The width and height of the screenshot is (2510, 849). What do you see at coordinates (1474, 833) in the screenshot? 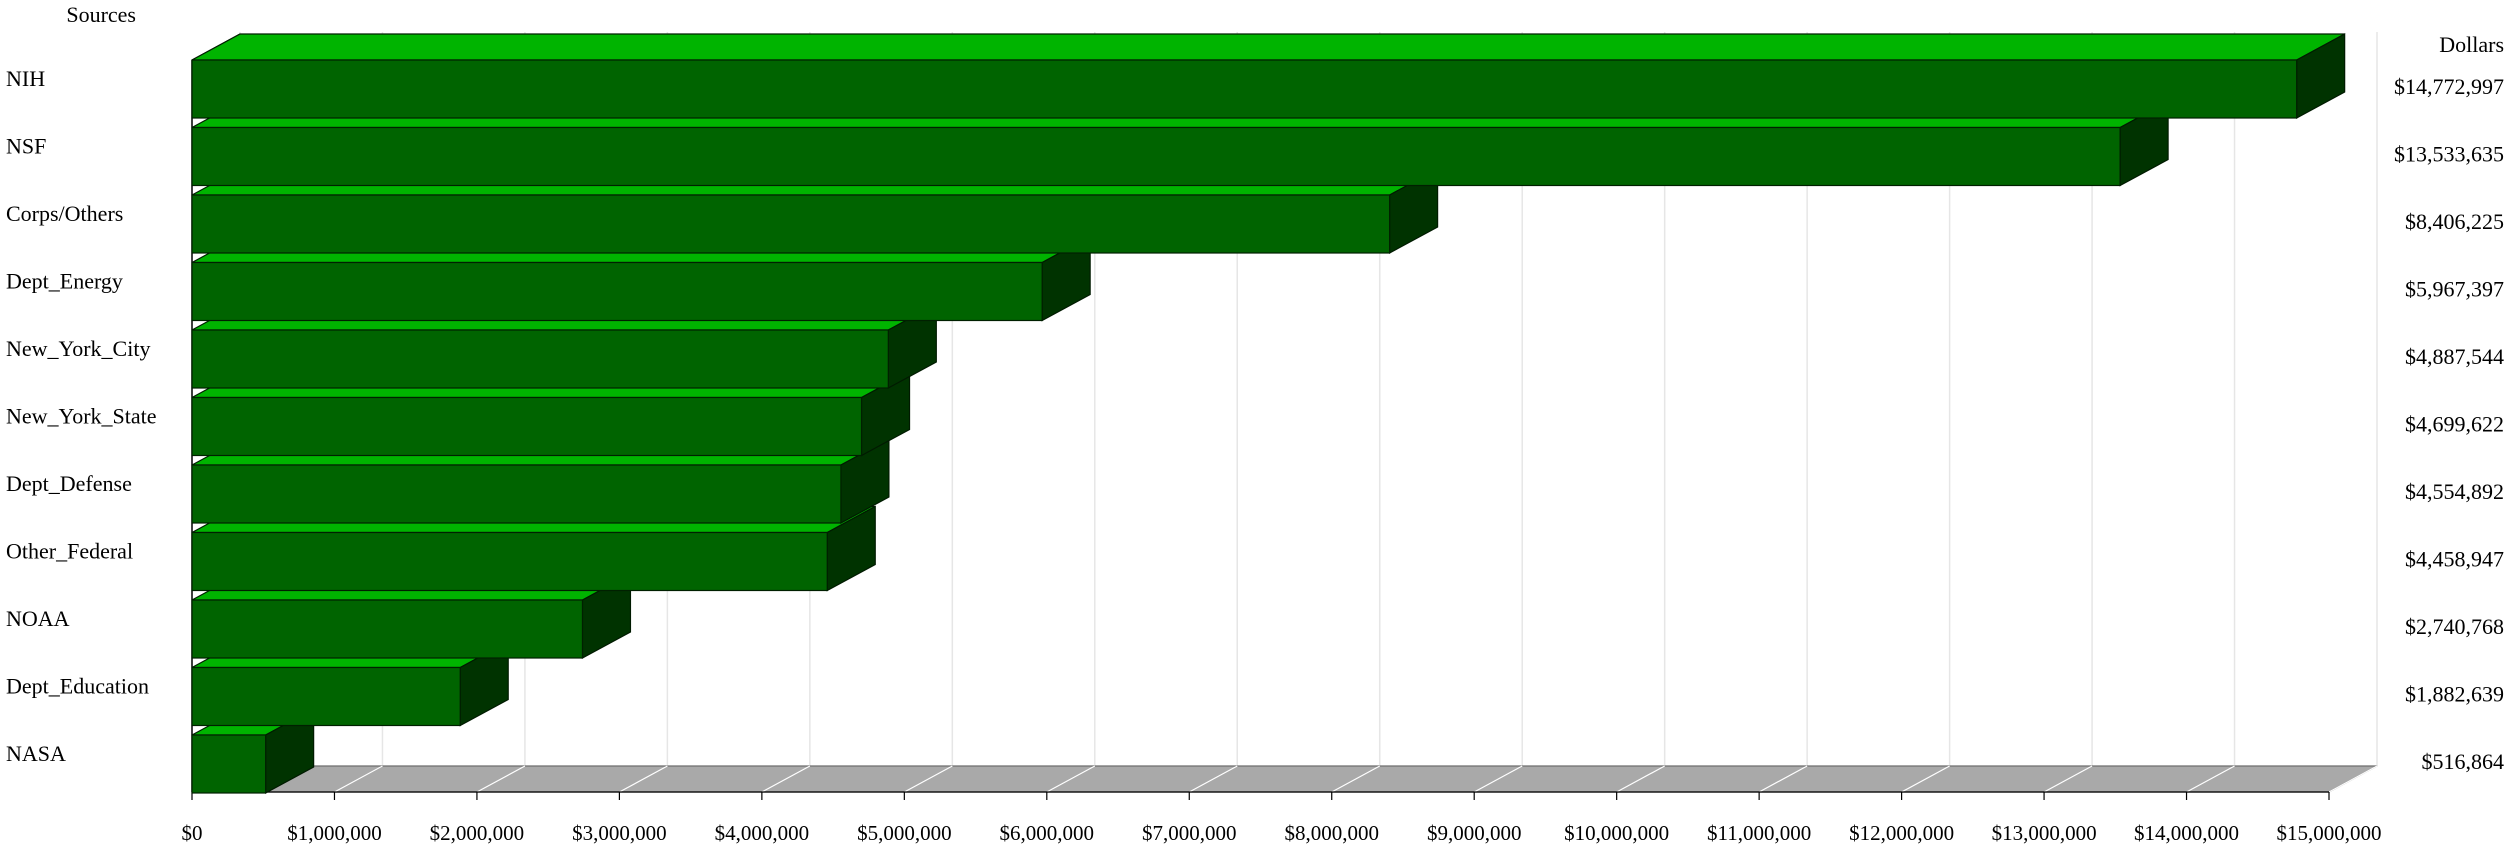
I see `x-tick-label: $9,000,000` at bounding box center [1474, 833].